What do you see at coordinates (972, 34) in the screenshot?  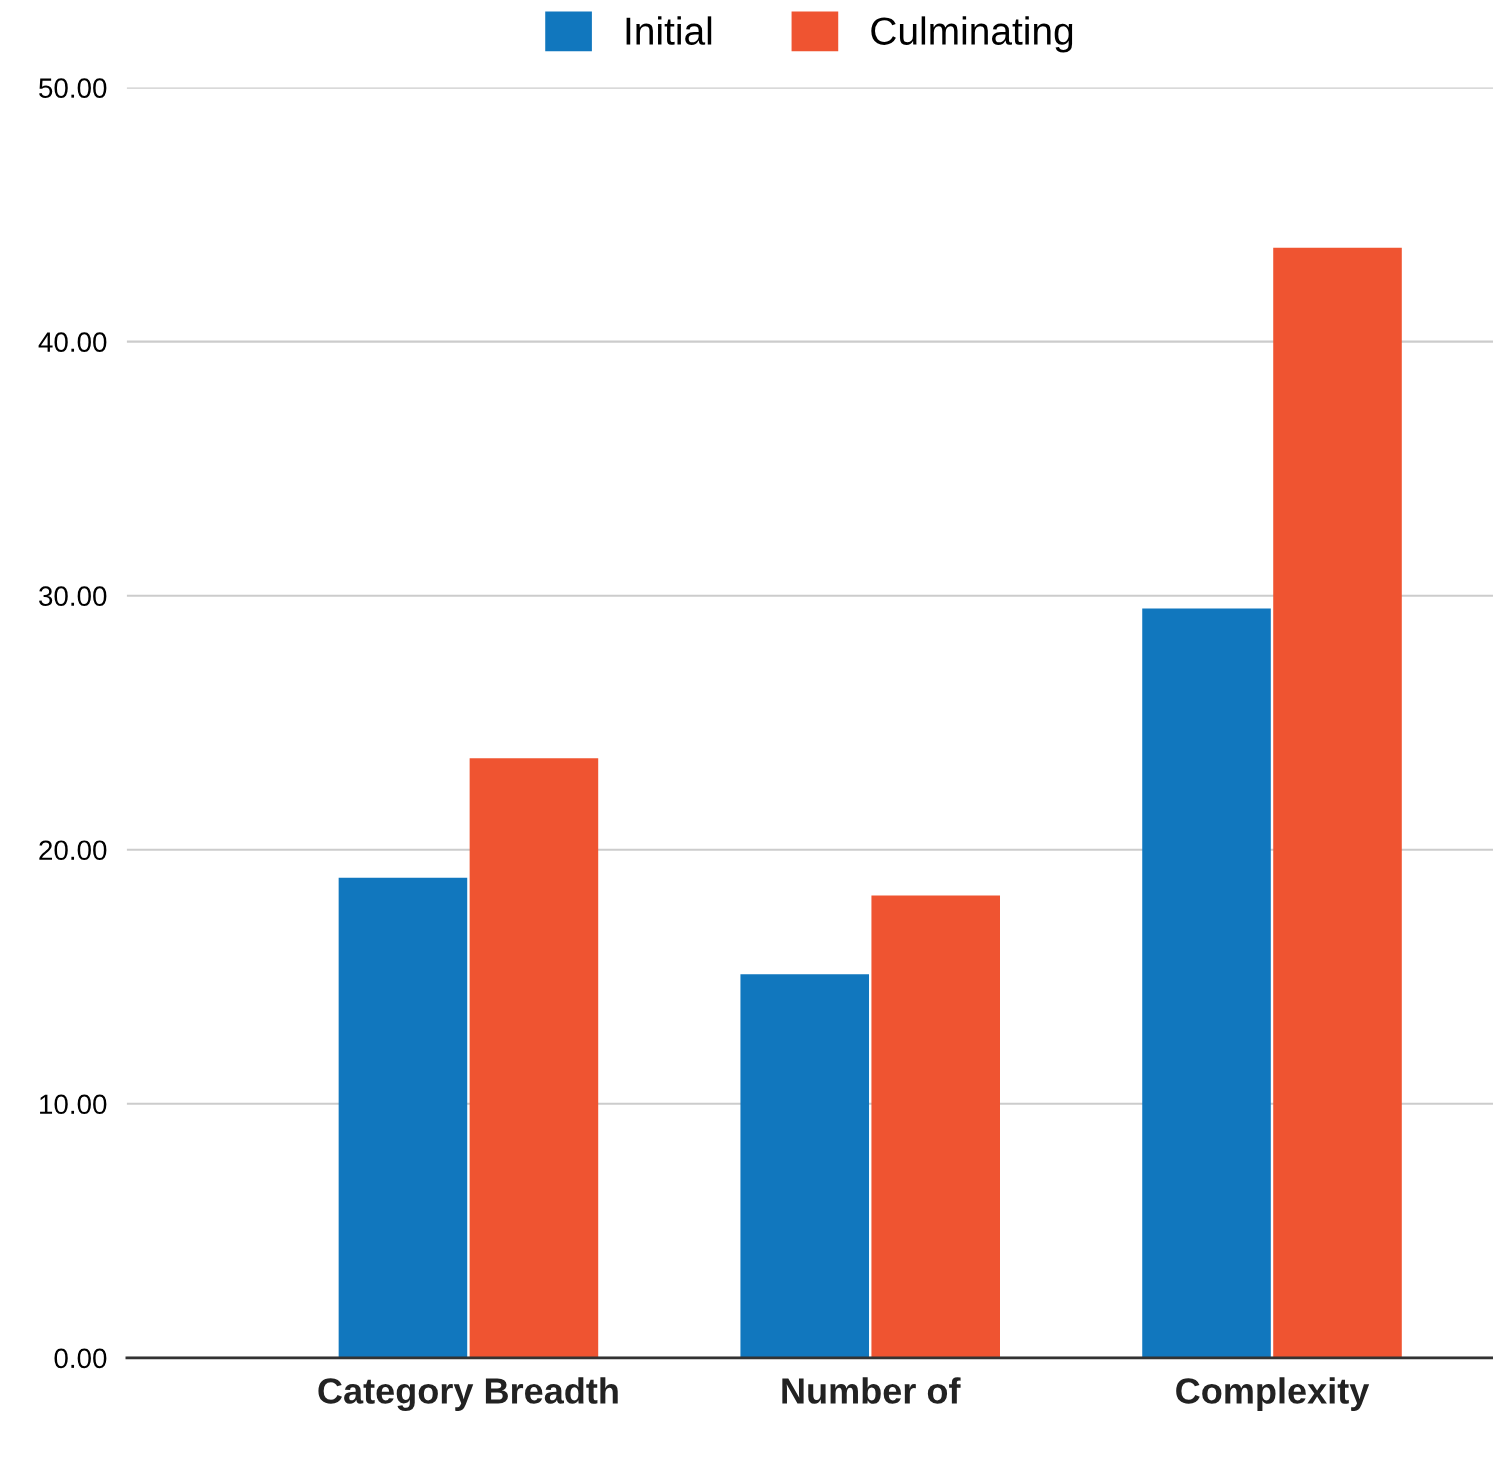 I see `legend-label: Culminating` at bounding box center [972, 34].